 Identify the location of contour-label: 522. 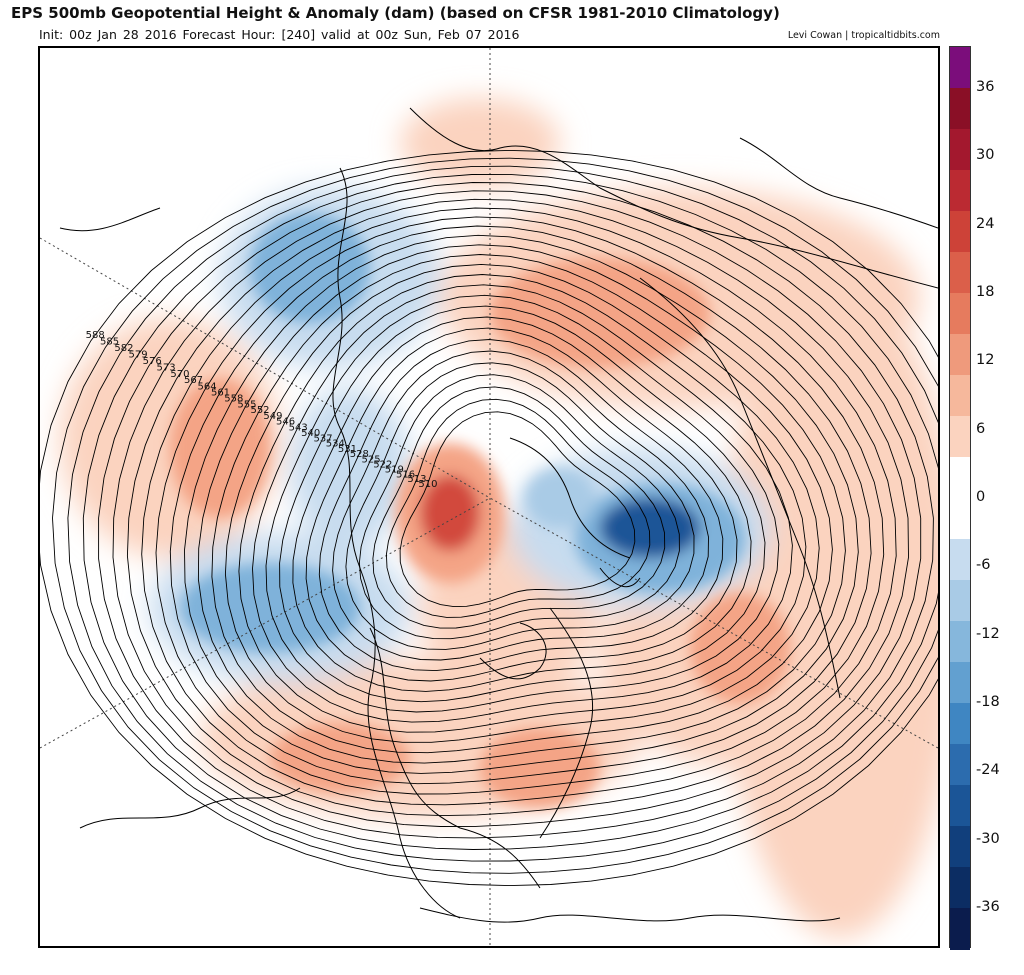
(382, 464).